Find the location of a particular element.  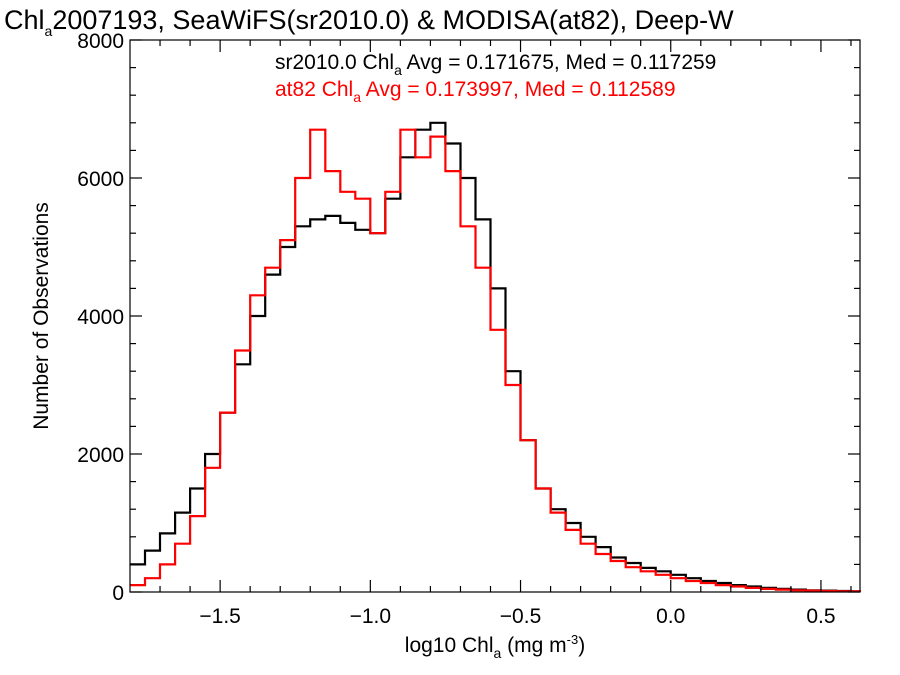

y-tick-label: 0 is located at coordinates (118, 593).